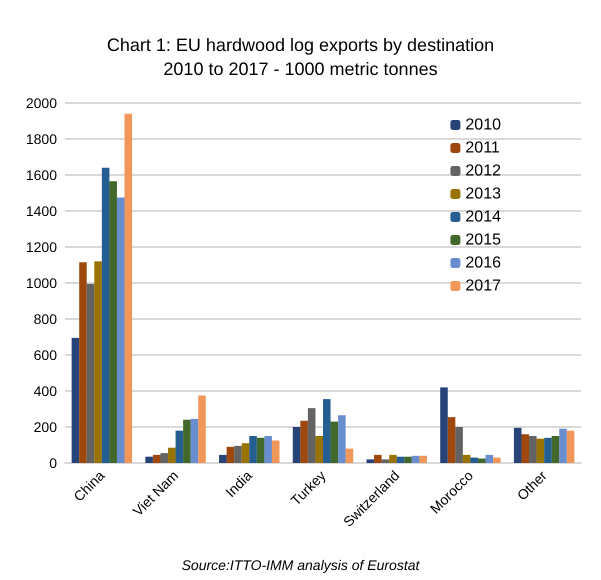 Image resolution: width=601 pixels, height=580 pixels. What do you see at coordinates (483, 125) in the screenshot?
I see `legend-label: 2010` at bounding box center [483, 125].